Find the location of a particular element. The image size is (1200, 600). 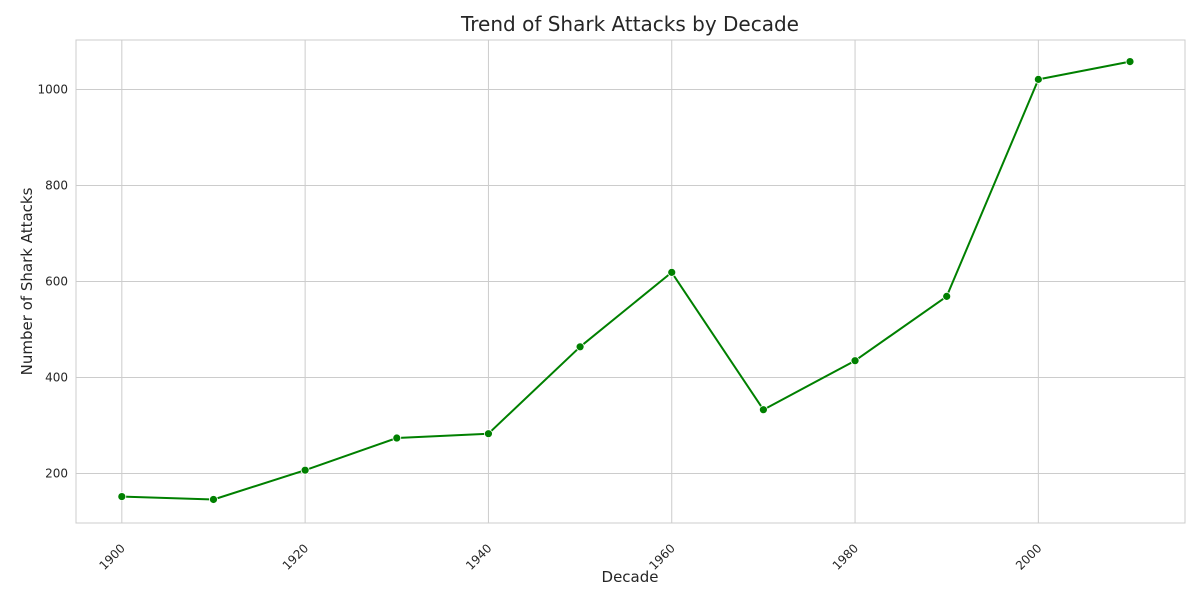

y-tick-label: 400 is located at coordinates (56, 378).